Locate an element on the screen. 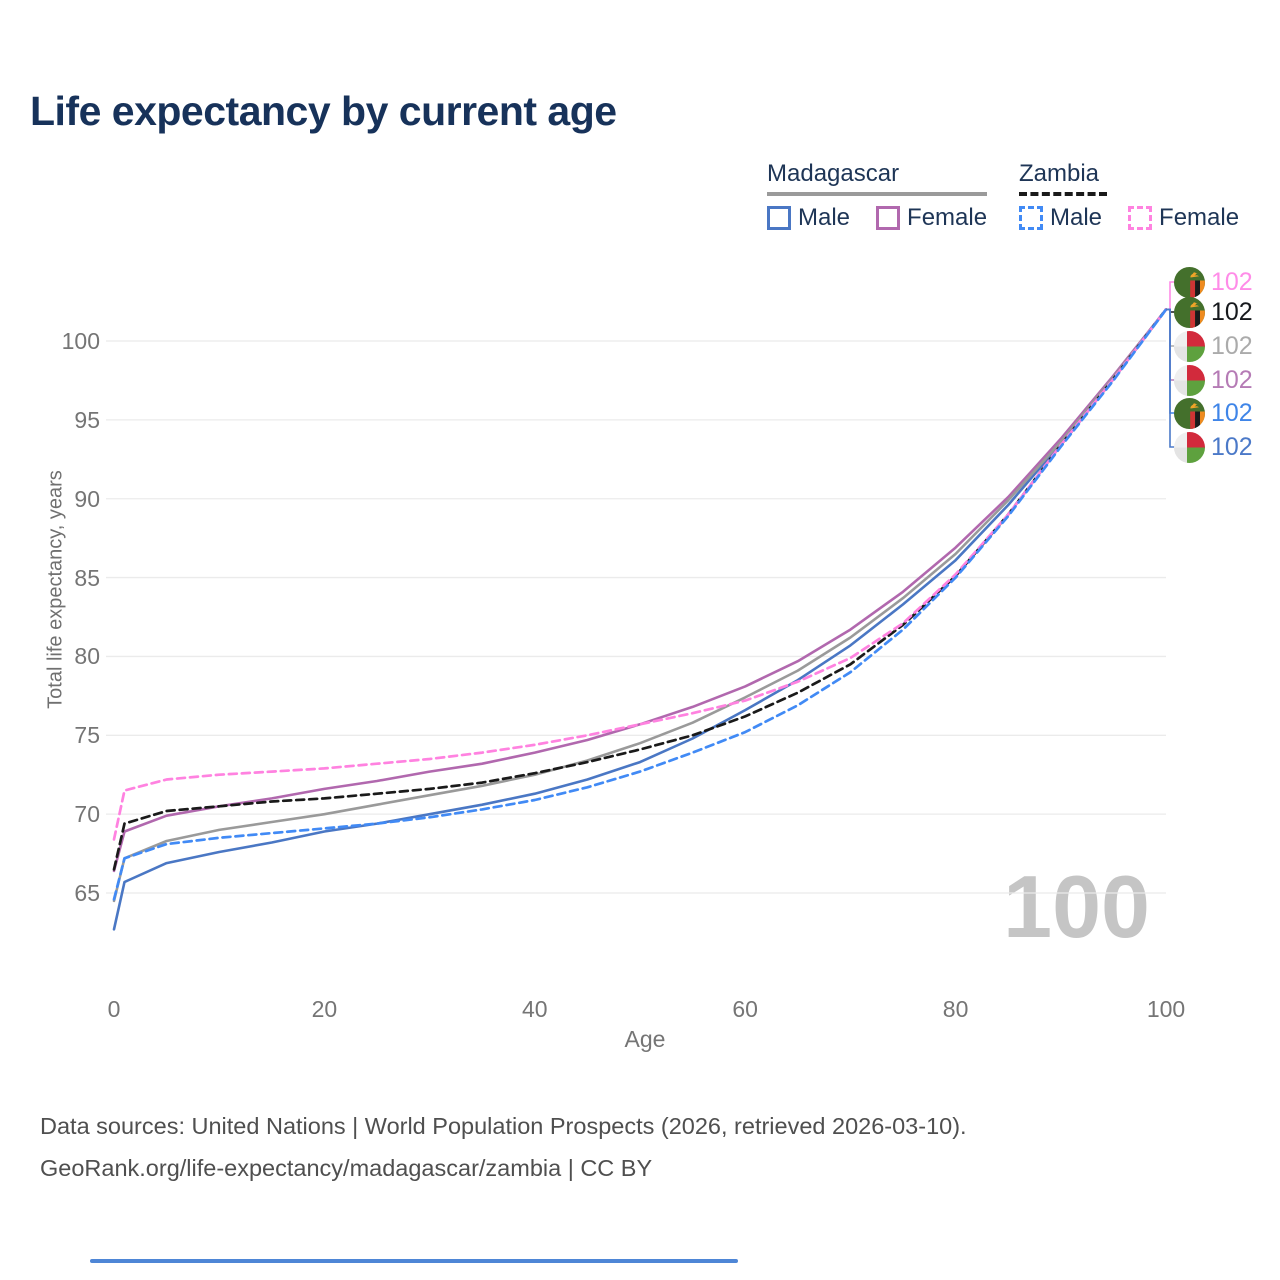  x-tick-label-80: 80 is located at coordinates (955, 1009).